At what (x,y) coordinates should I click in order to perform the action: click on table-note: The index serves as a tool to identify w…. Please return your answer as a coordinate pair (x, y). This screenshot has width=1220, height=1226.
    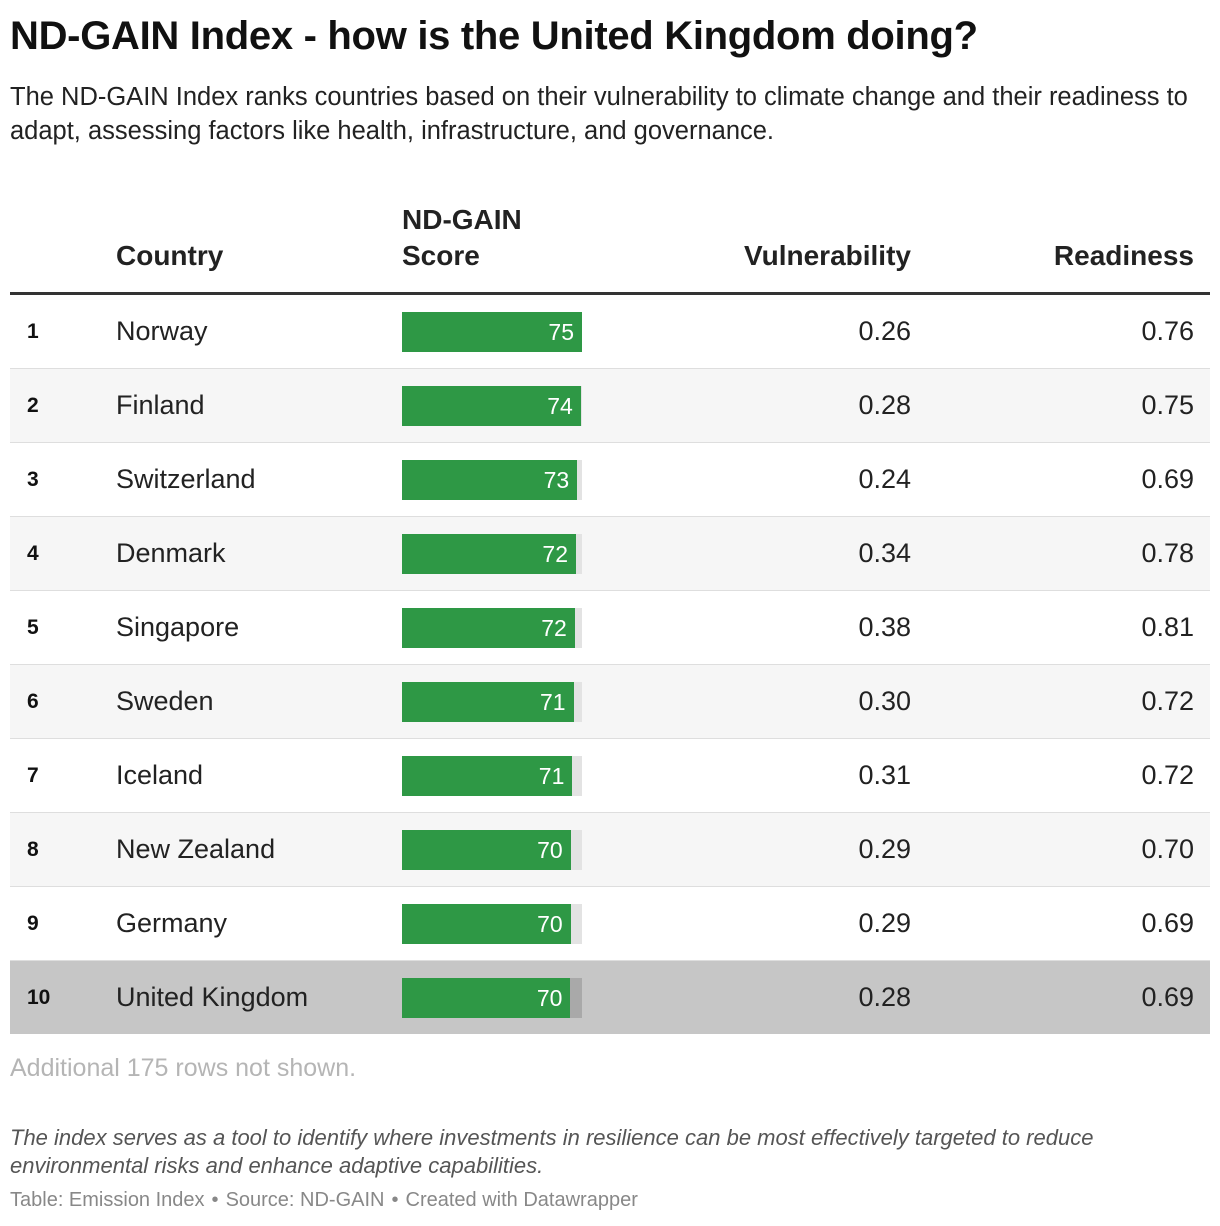
    Looking at the image, I should click on (552, 1151).